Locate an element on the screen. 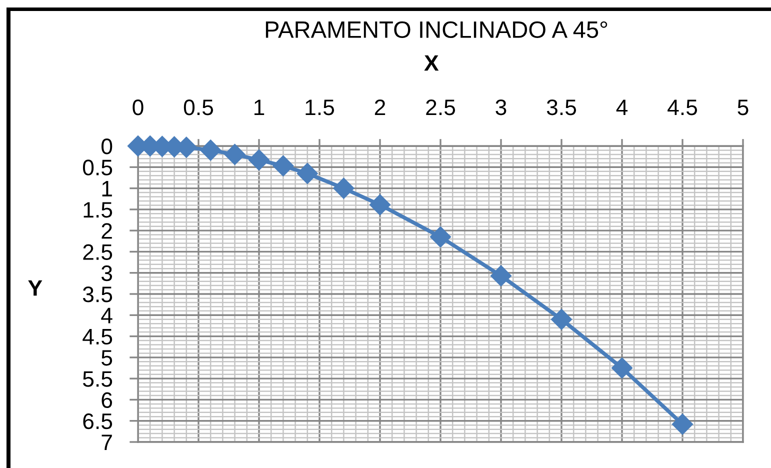  y-tick-label: 0.5 is located at coordinates (97, 168).